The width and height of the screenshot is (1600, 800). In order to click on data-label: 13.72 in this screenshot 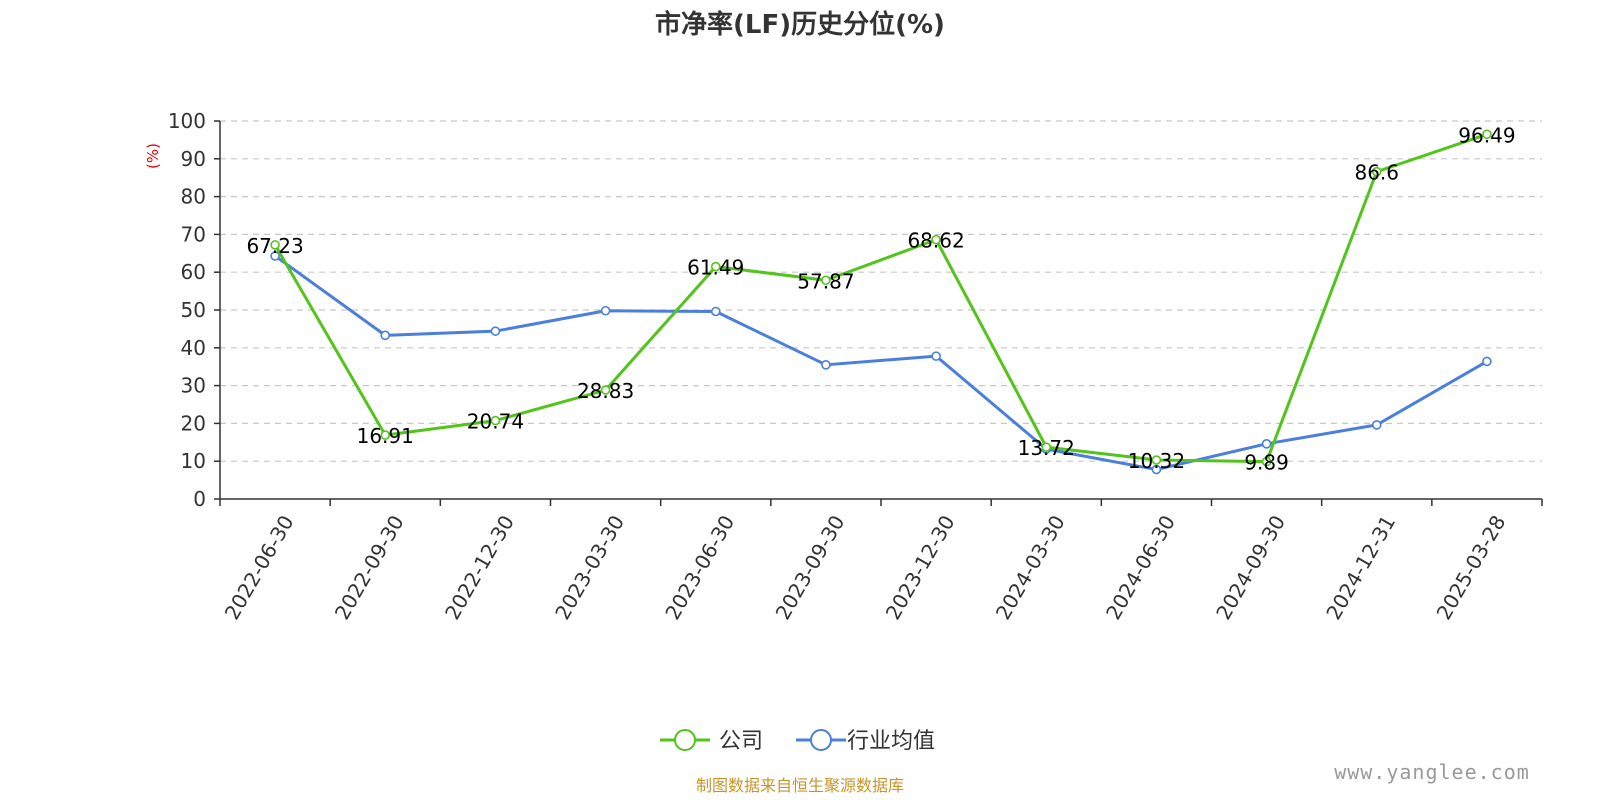, I will do `click(1046, 448)`.